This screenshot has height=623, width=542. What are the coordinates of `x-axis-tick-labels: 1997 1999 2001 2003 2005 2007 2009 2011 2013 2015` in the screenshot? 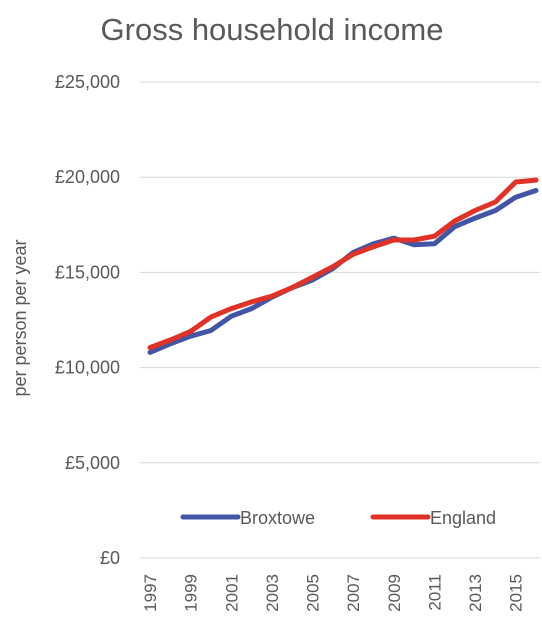 It's located at (333, 593).